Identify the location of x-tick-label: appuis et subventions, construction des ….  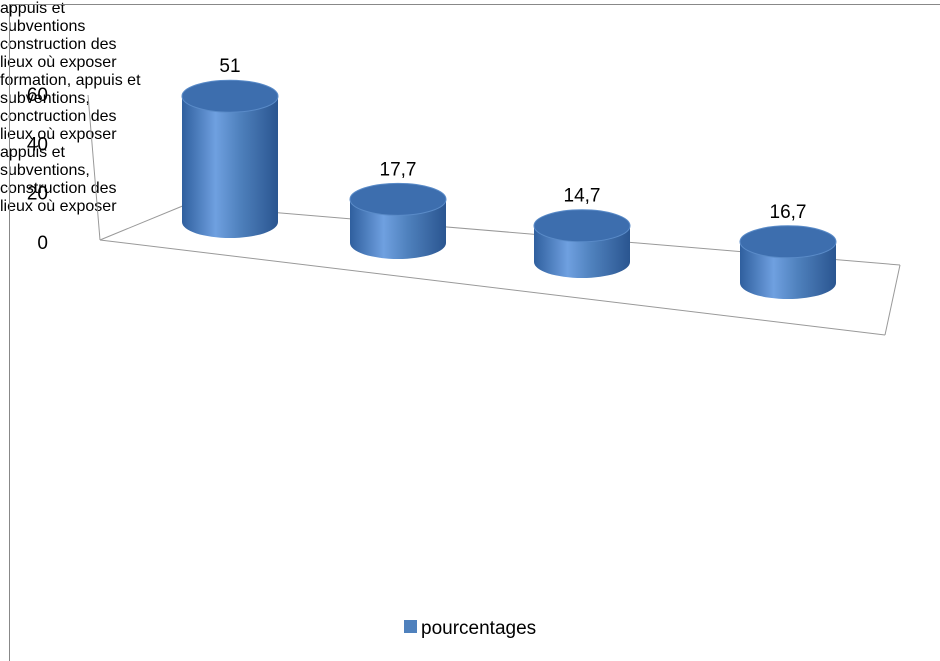
(58, 179).